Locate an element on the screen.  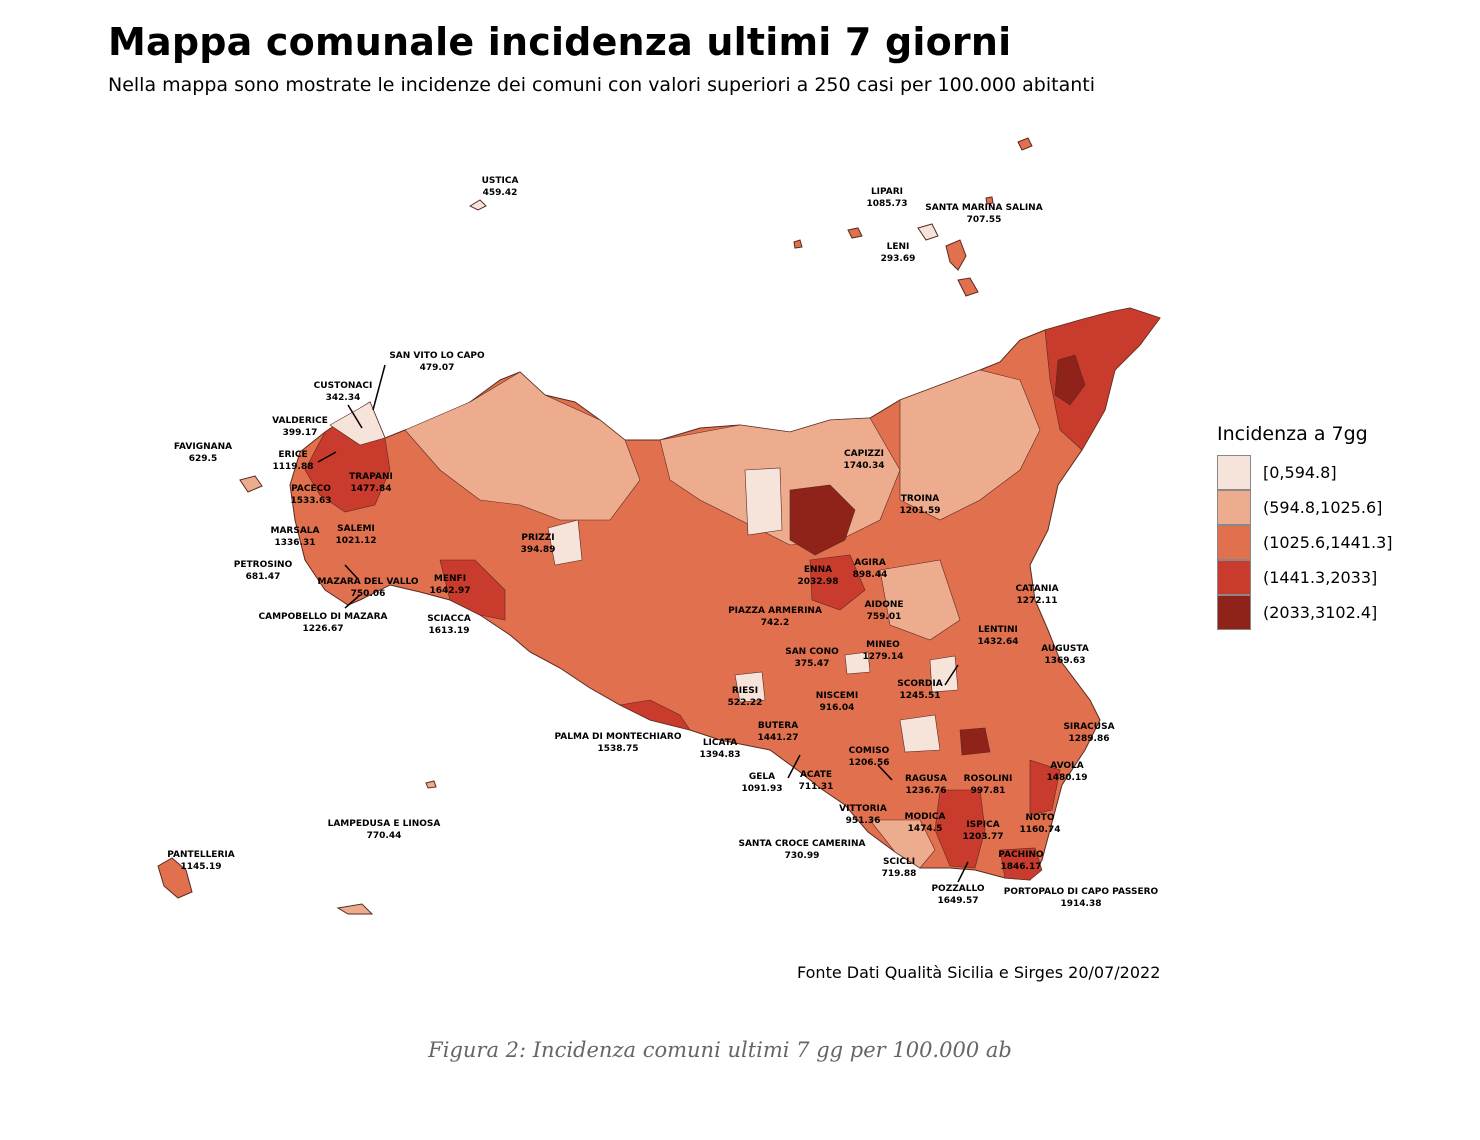
comune-label: SCORDIA 1245.51 is located at coordinates (919, 690).